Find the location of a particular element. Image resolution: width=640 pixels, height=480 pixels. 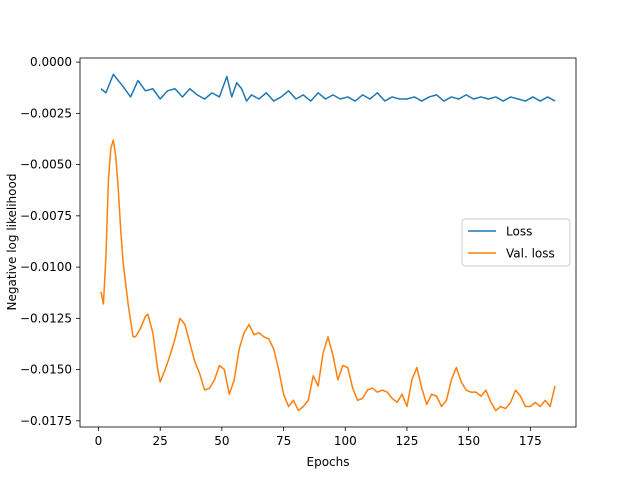

x-tick-label: 50 is located at coordinates (221, 441).